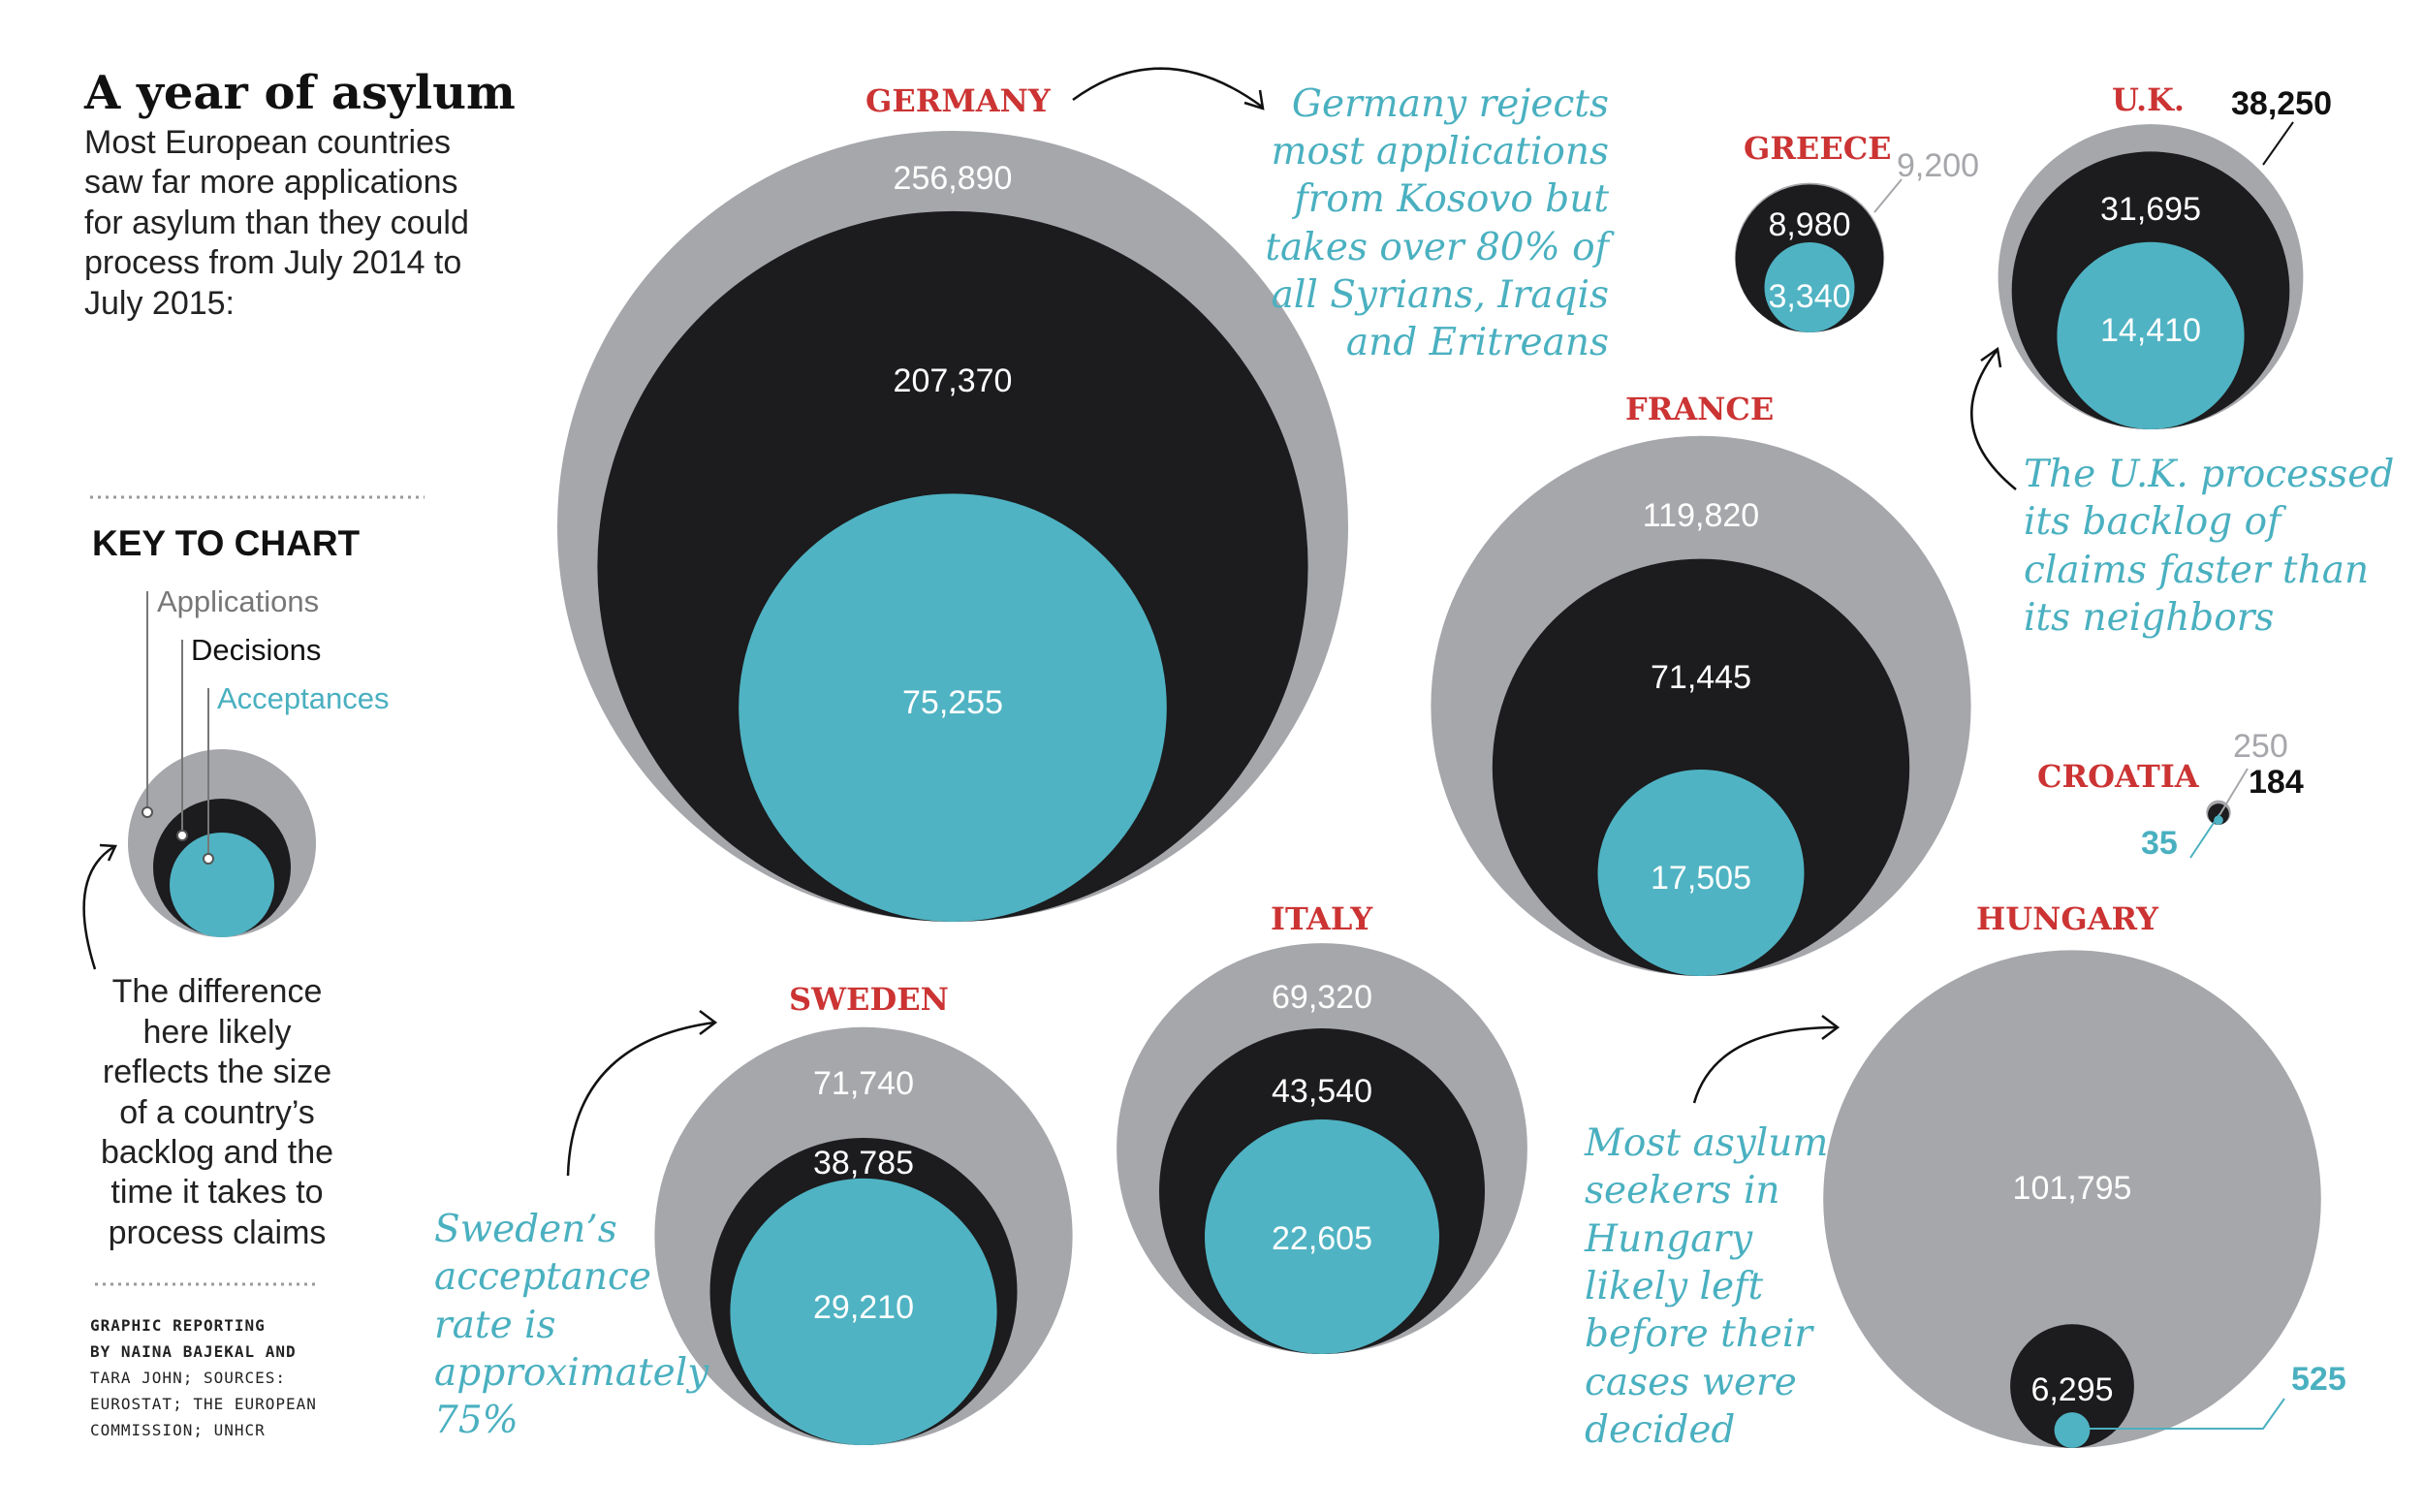 This screenshot has width=2423, height=1512. I want to click on key-heading: KEY TO CHART, so click(226, 543).